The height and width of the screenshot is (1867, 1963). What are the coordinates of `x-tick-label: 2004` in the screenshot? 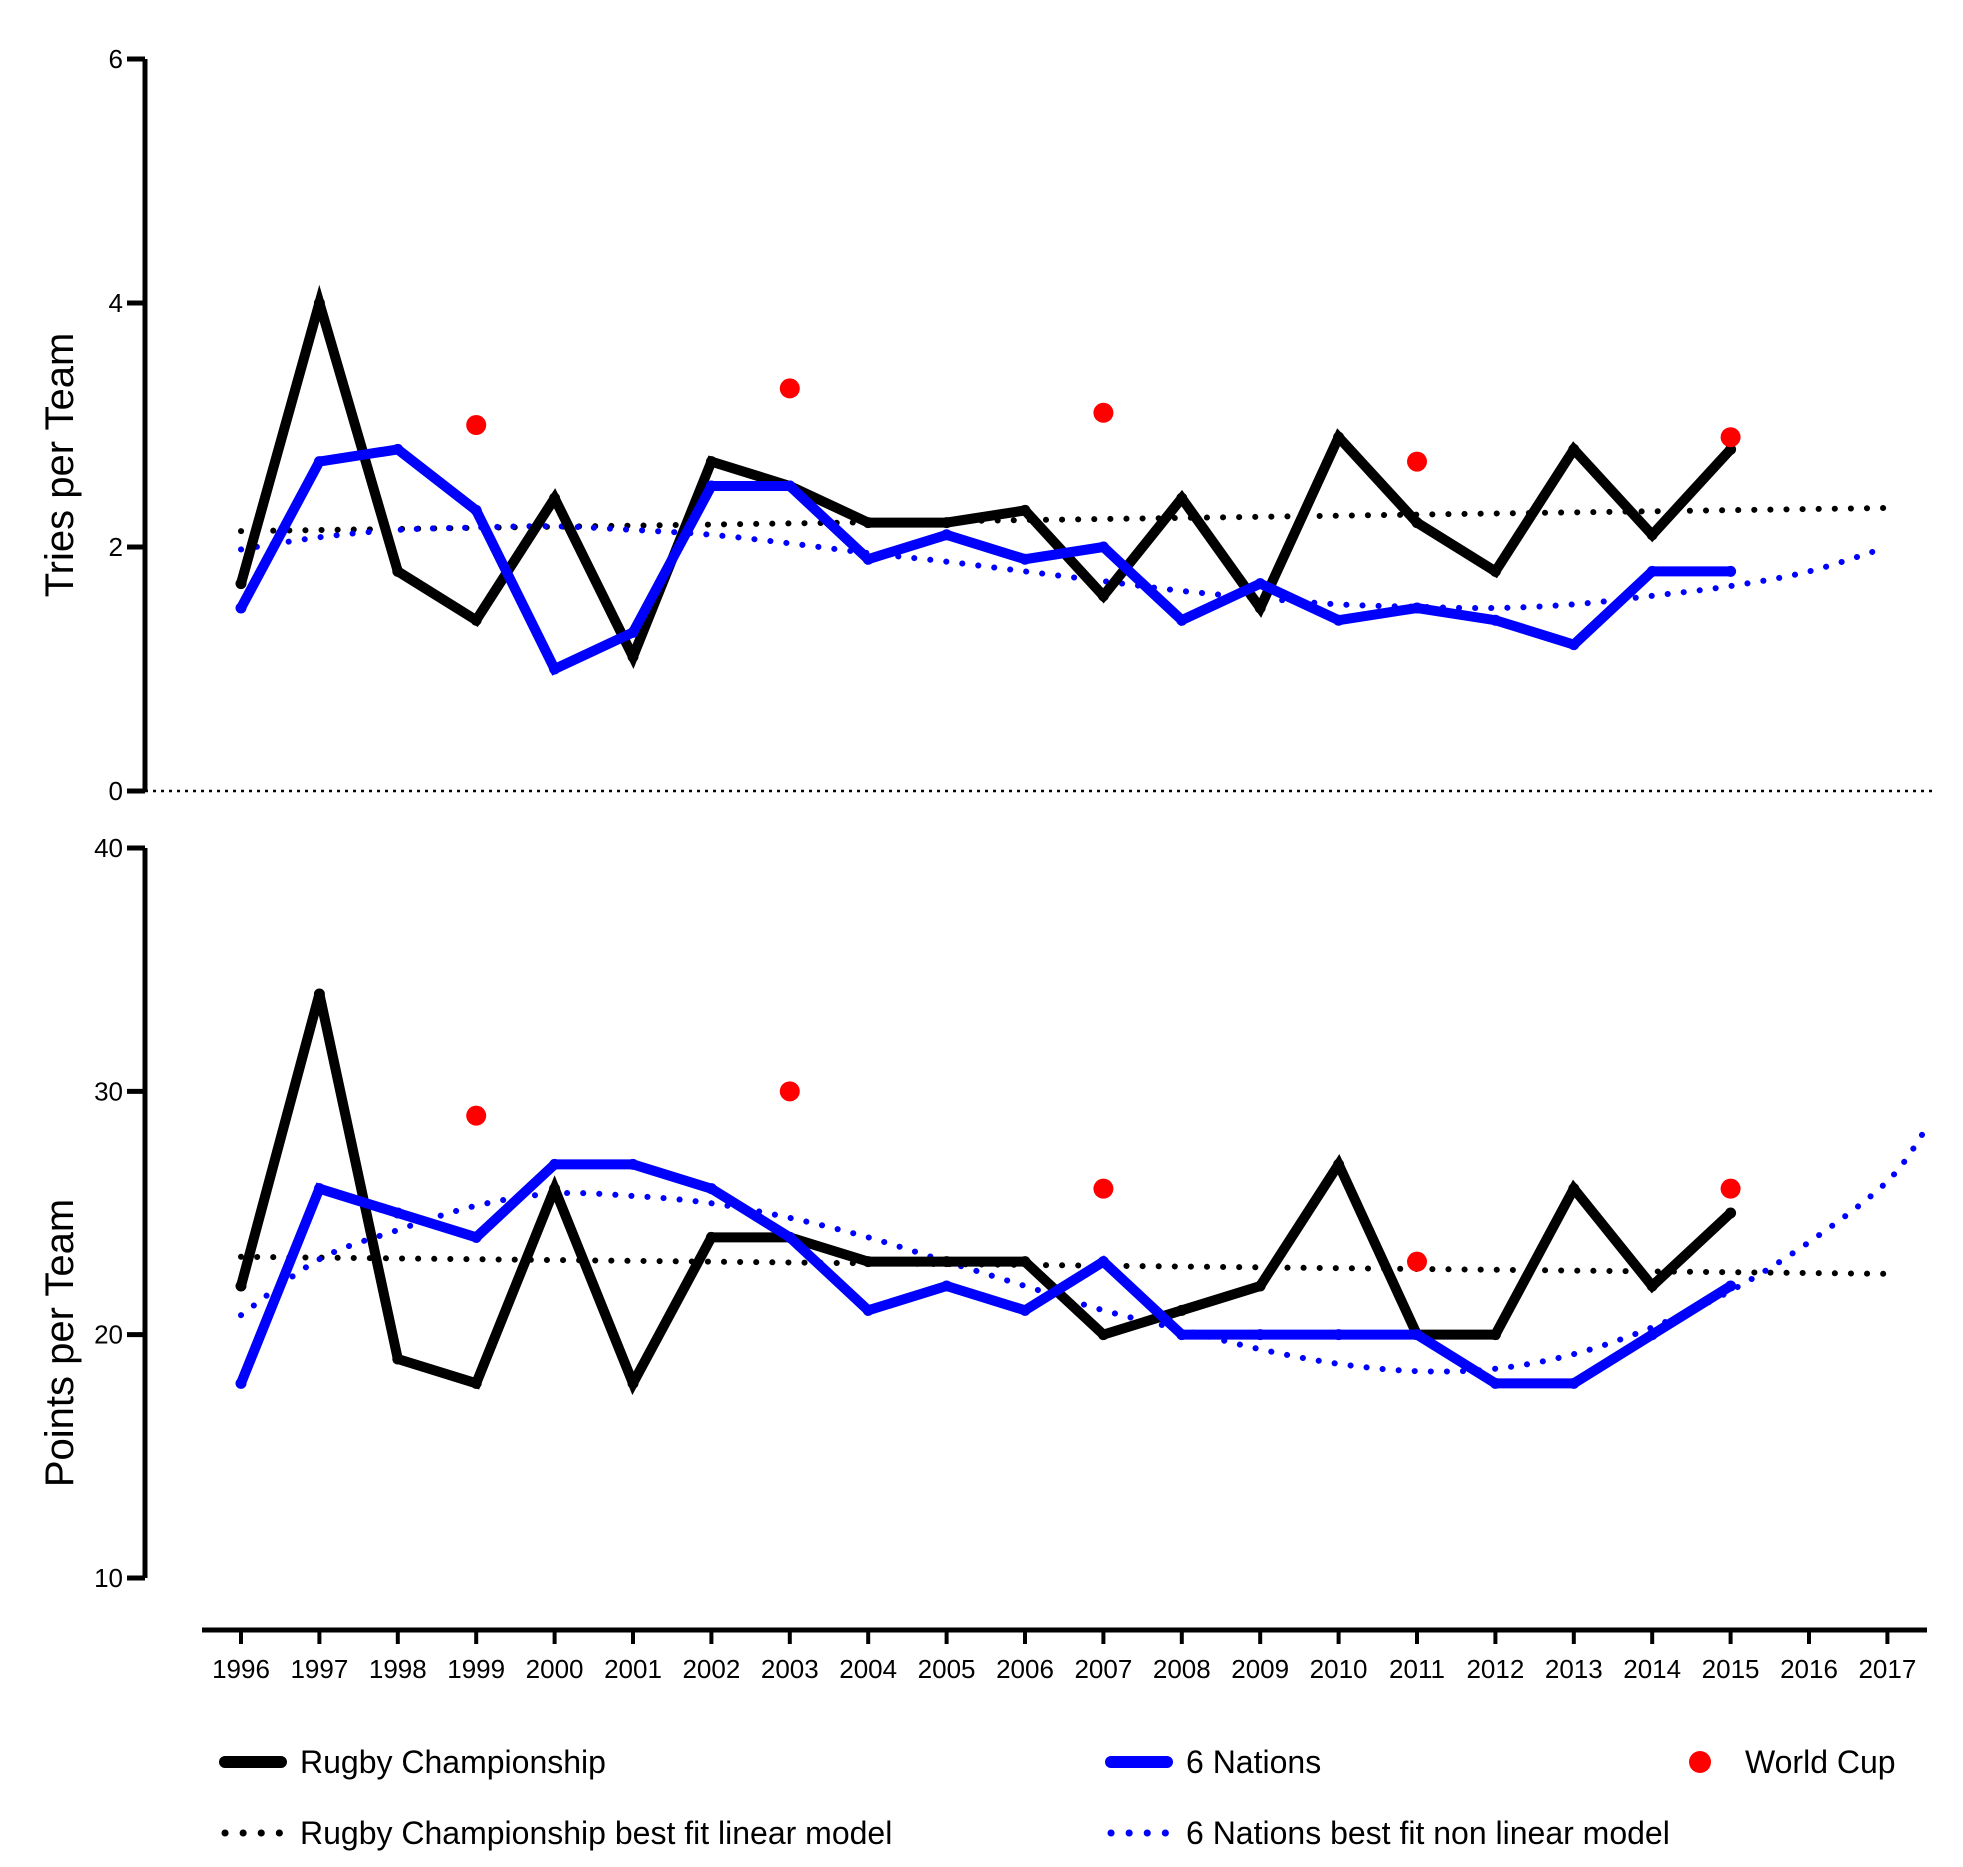 It's located at (868, 1669).